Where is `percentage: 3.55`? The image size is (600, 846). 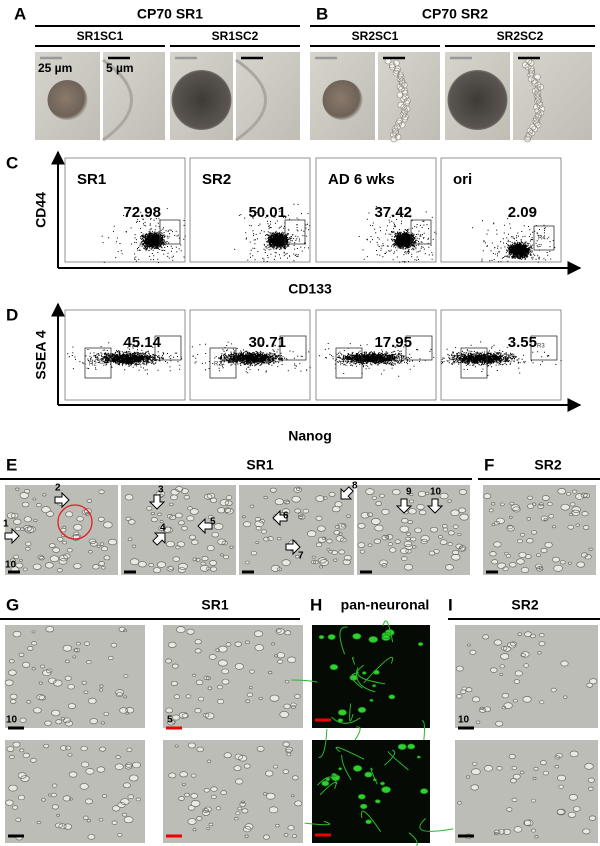
percentage: 3.55 is located at coordinates (522, 342).